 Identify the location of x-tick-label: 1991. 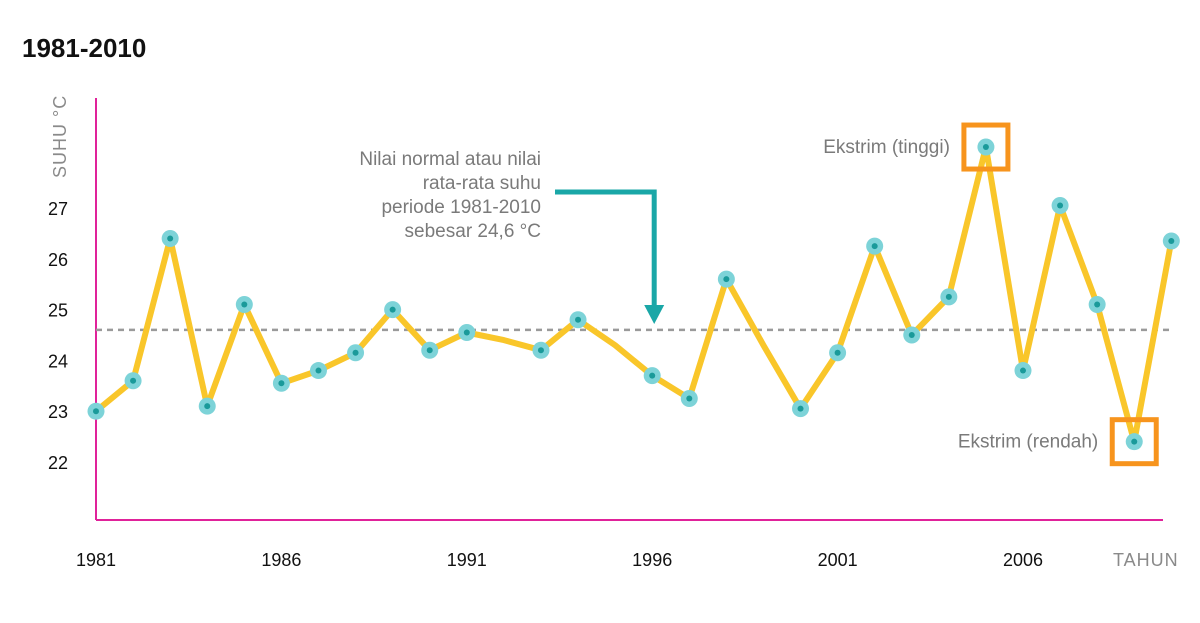
(467, 560).